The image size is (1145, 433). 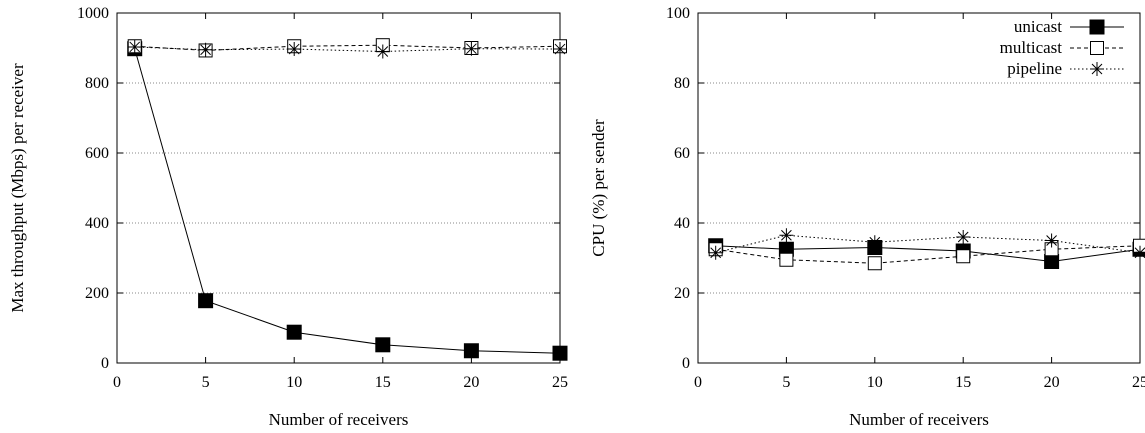 I want to click on y-tick-label: 200, so click(x=97, y=293).